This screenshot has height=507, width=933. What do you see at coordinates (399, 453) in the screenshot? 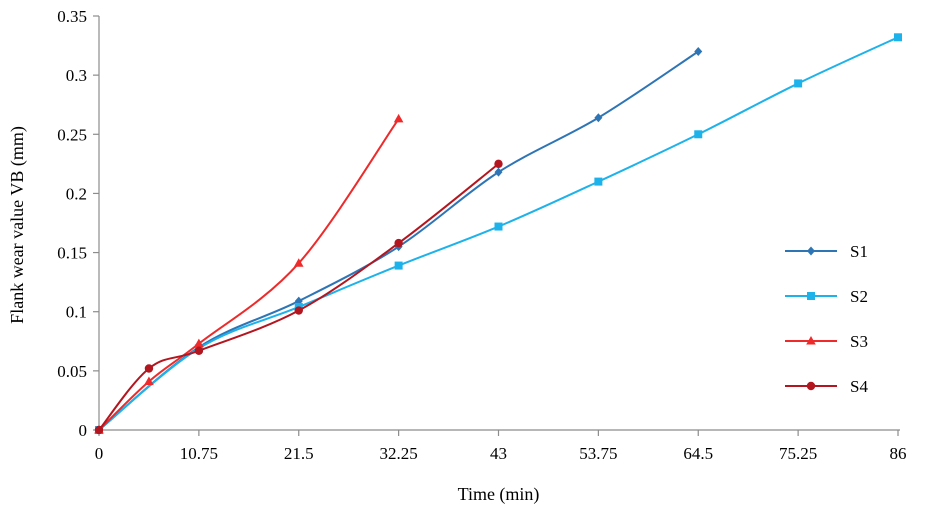
I see `x-tick-label: 32.25` at bounding box center [399, 453].